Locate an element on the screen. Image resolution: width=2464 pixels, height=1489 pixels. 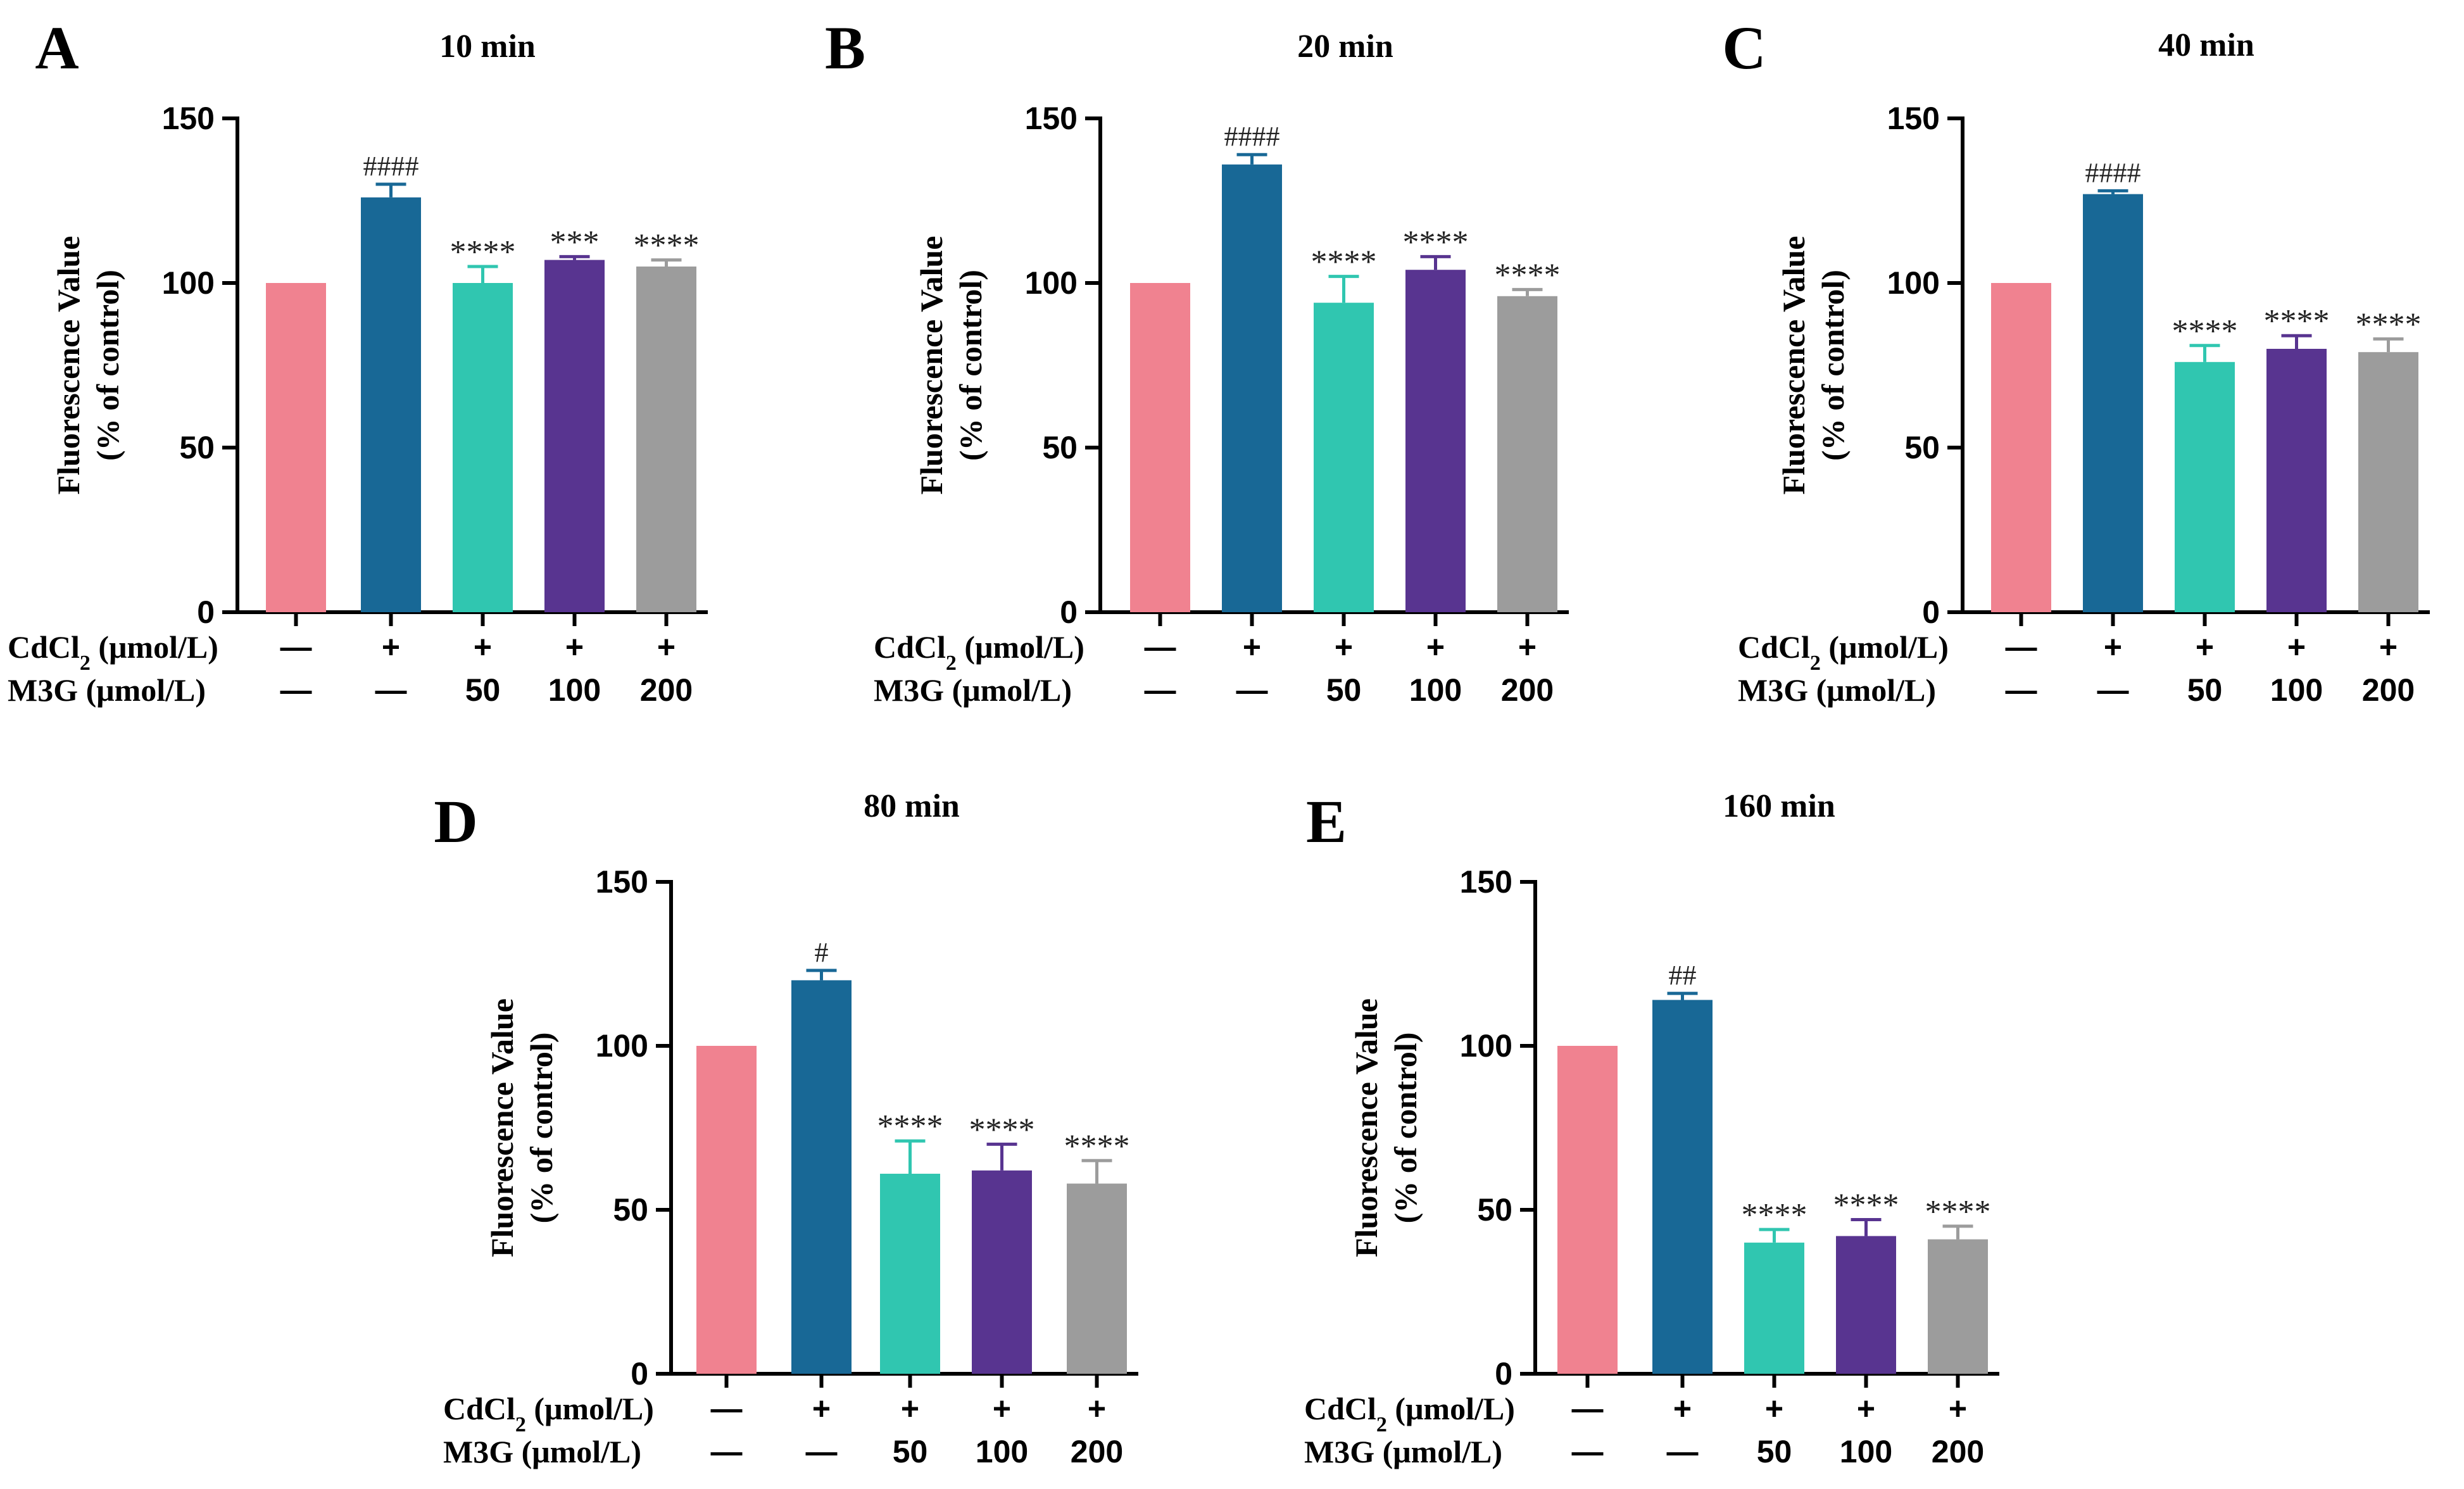
significance-label: # is located at coordinates (822, 952).